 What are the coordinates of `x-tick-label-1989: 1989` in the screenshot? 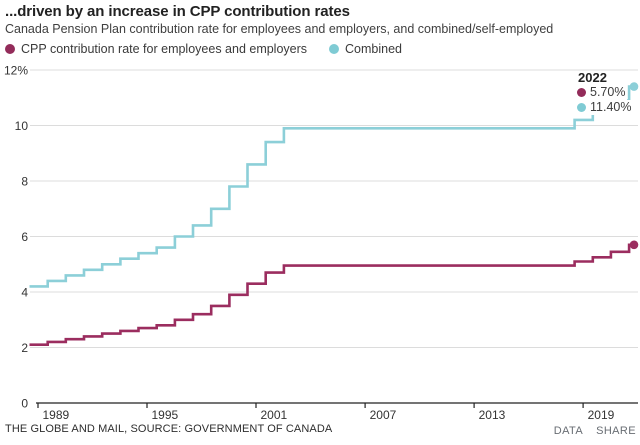 It's located at (56, 415).